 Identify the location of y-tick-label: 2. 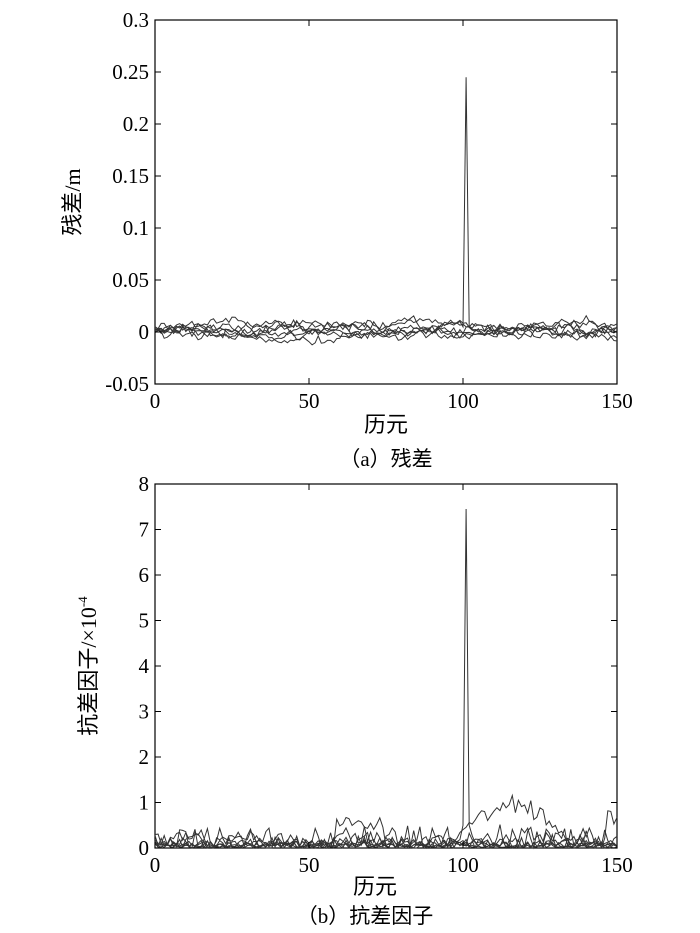
(144, 757).